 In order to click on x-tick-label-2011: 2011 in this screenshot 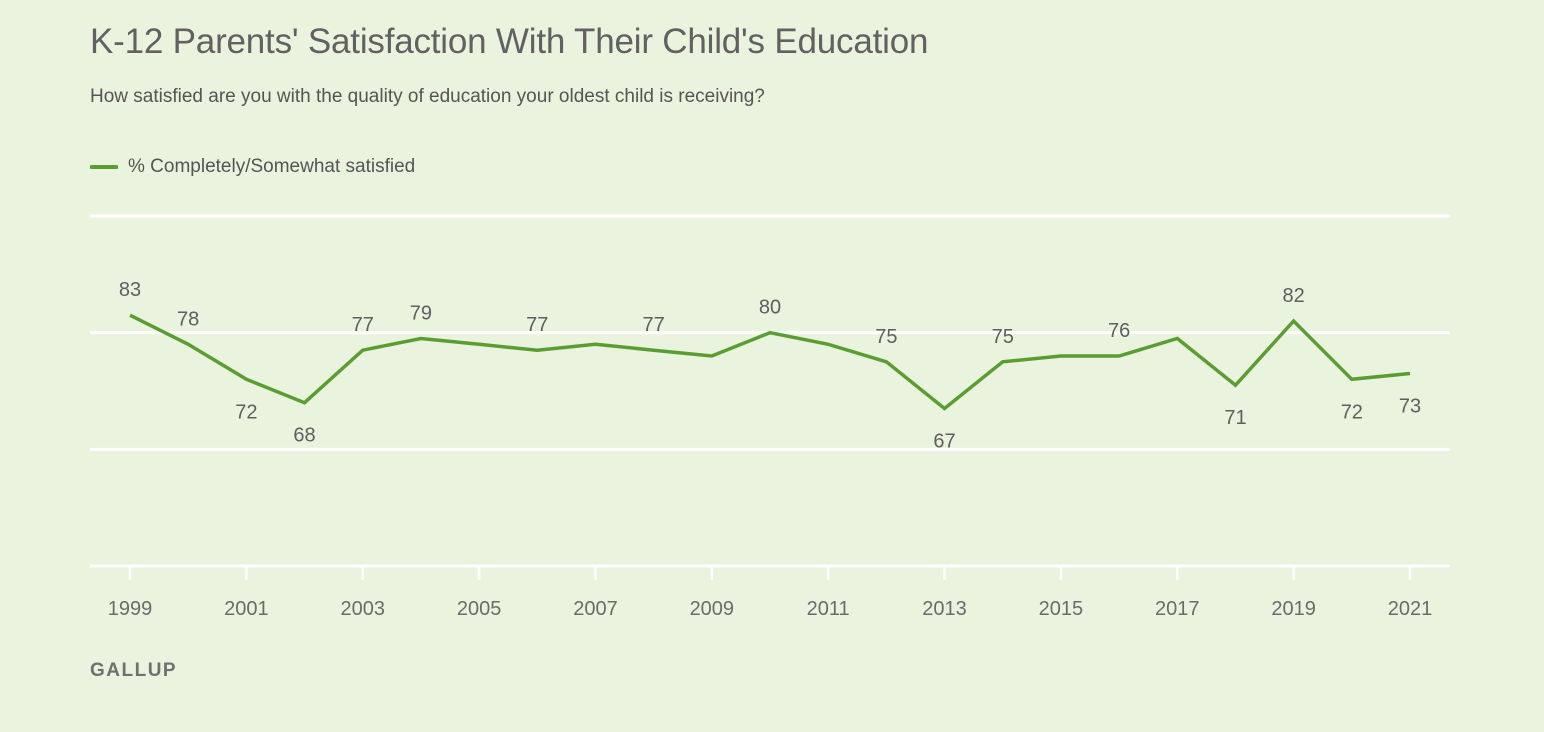, I will do `click(828, 609)`.